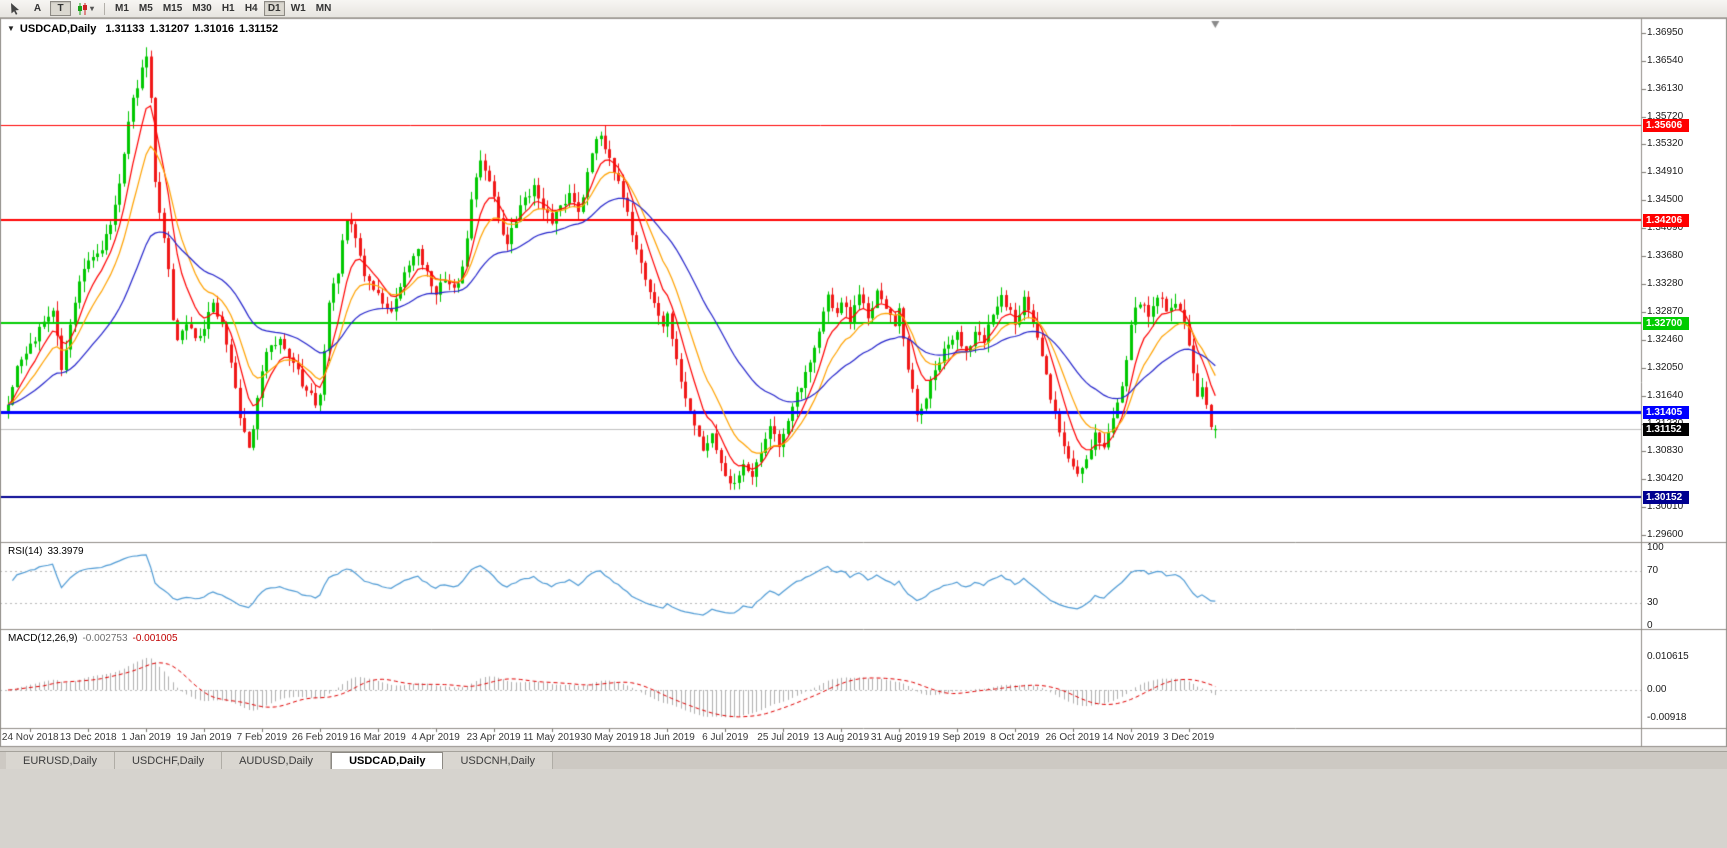 The height and width of the screenshot is (848, 1727). Describe the element at coordinates (65, 551) in the screenshot. I see `rsi-value: 33.3979` at that location.